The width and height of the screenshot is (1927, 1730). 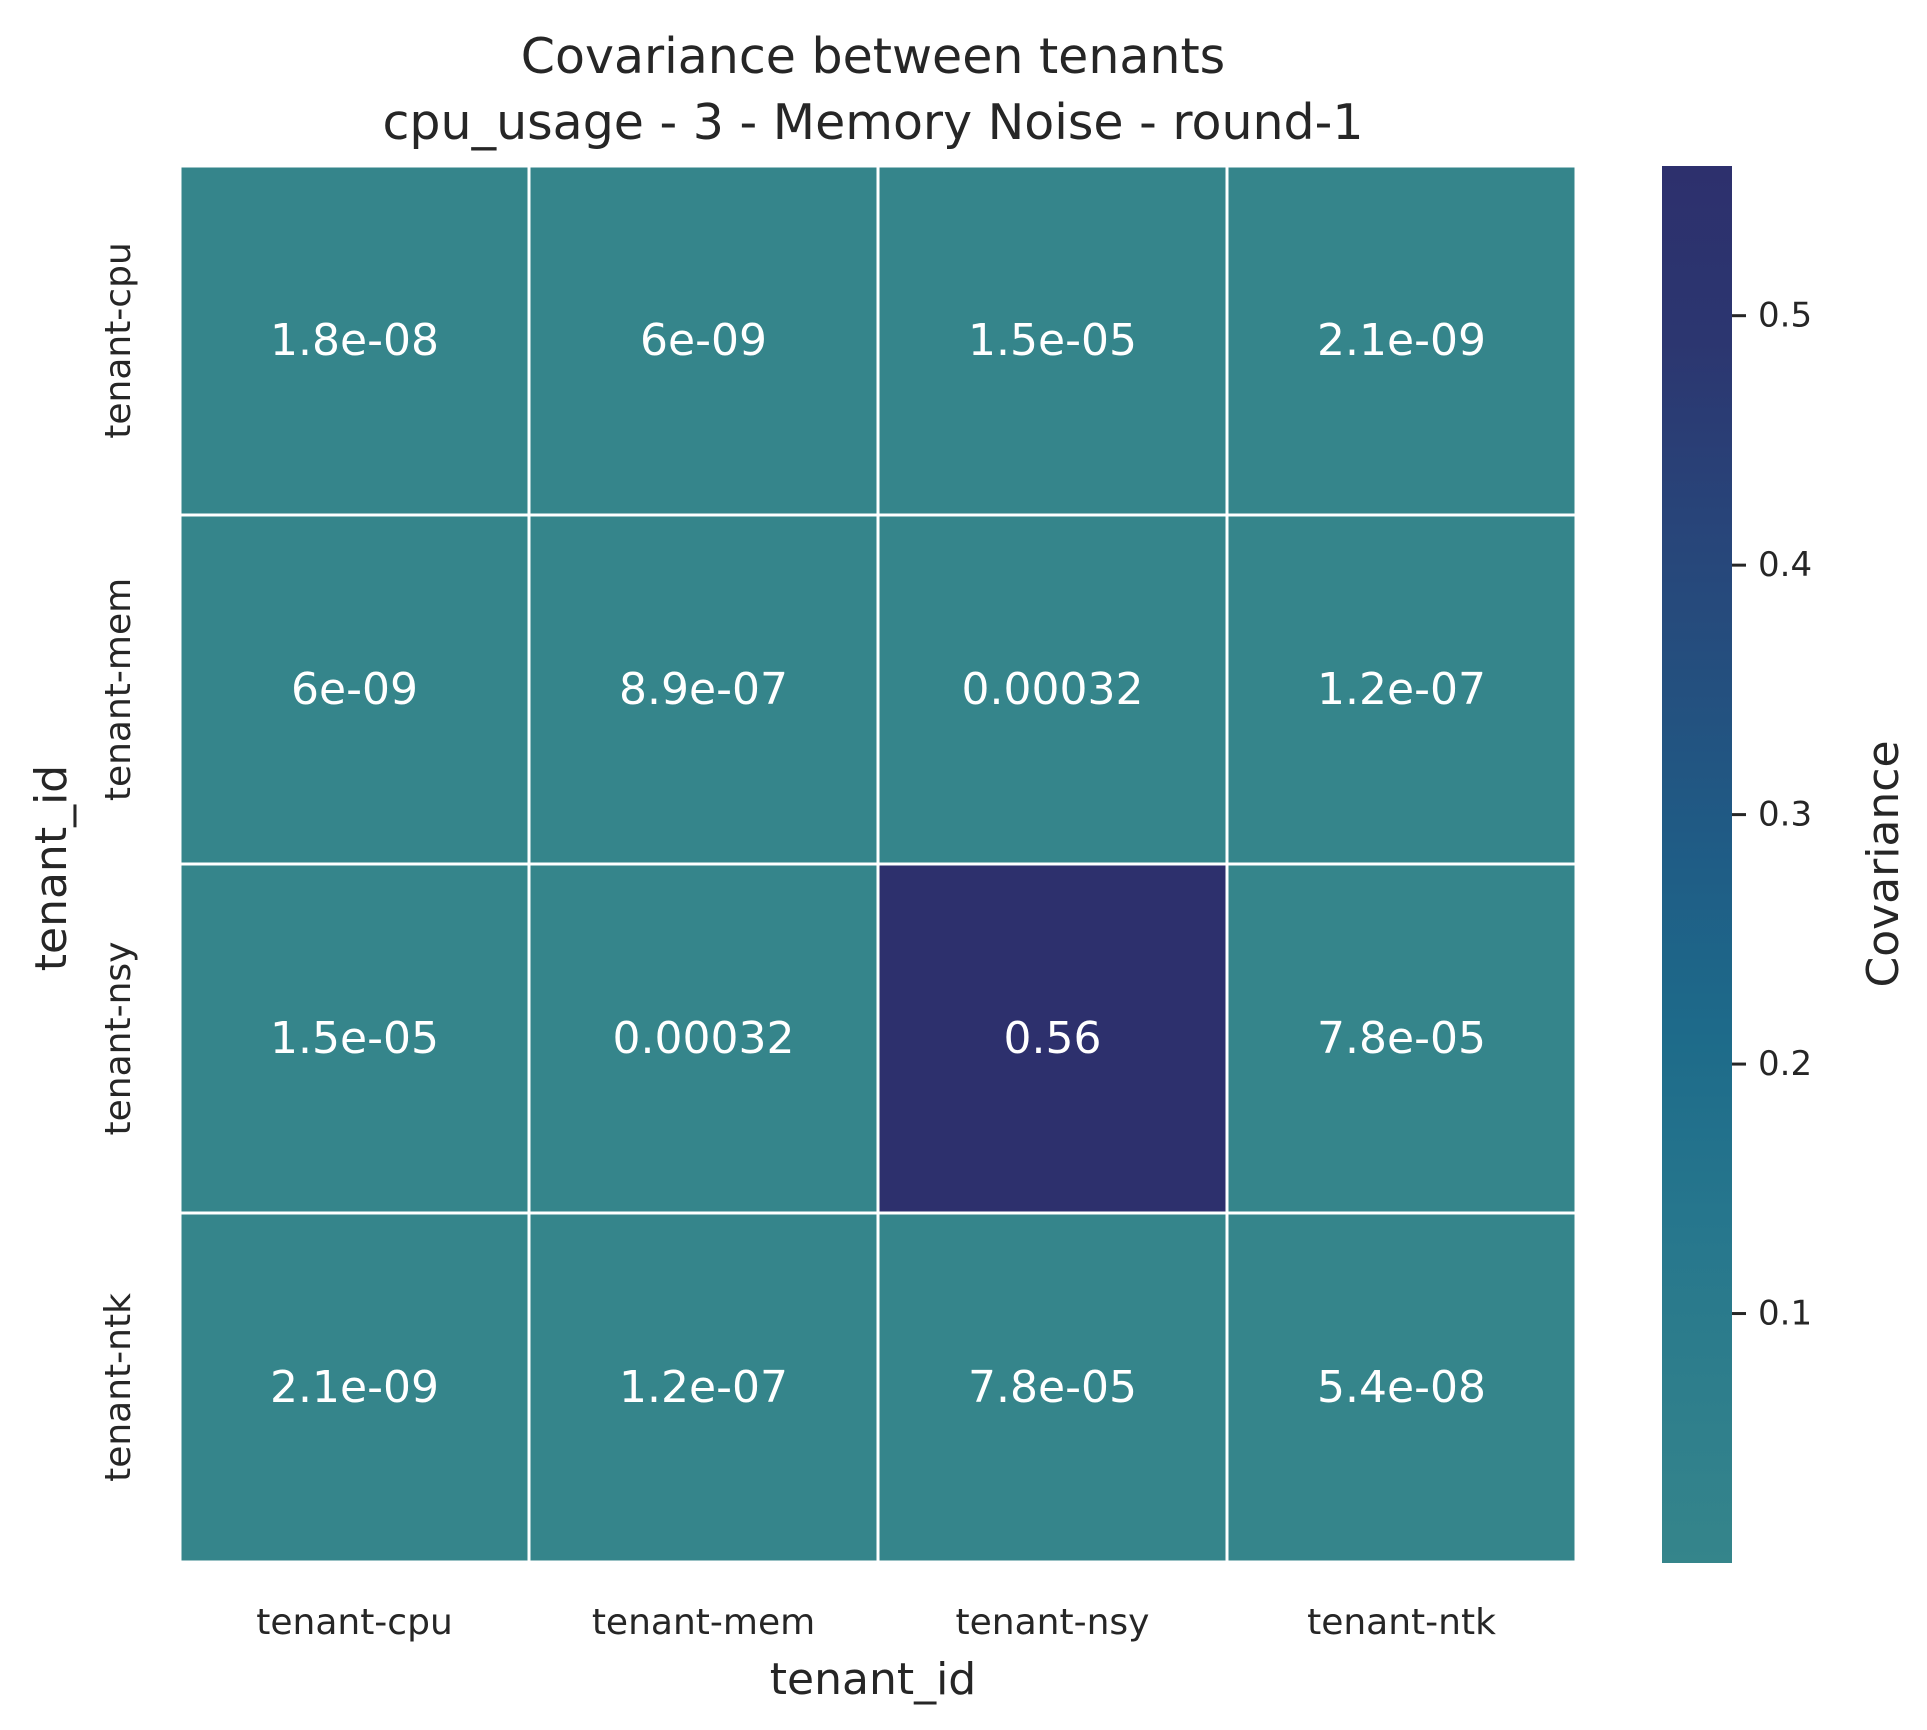 I want to click on cell-value-label: 1.8e-08, so click(x=354, y=340).